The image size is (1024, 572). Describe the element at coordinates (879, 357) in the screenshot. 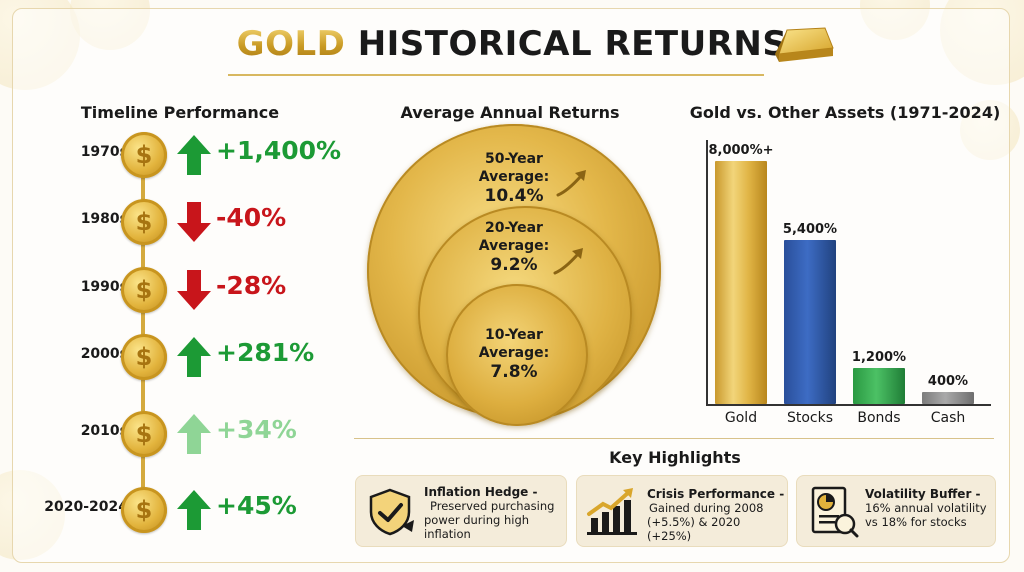

I see `bar-data-label: 1,200%` at that location.